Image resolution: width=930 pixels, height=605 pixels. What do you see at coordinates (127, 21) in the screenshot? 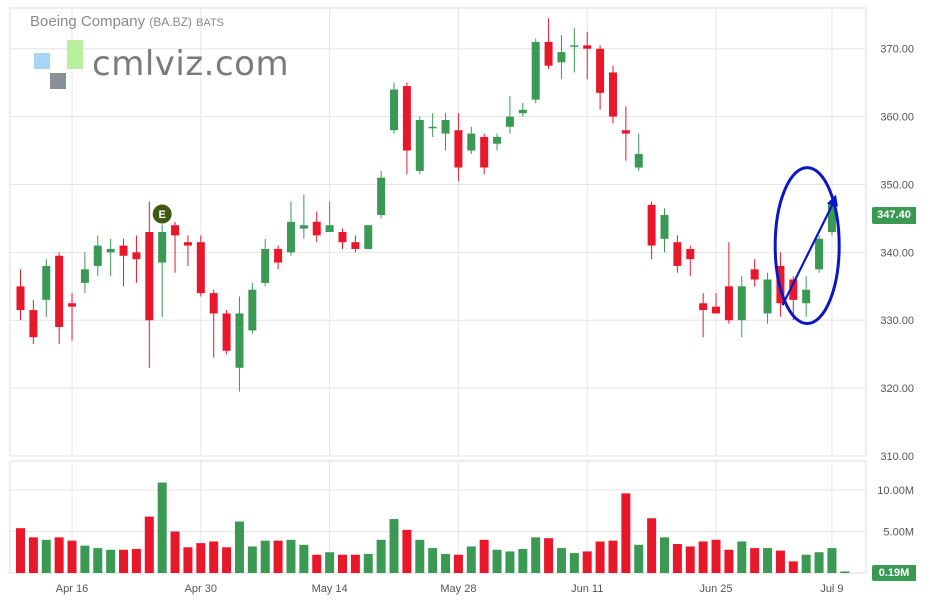
I see `chart-title: Boeing Company (BA.BZ) BATS` at bounding box center [127, 21].